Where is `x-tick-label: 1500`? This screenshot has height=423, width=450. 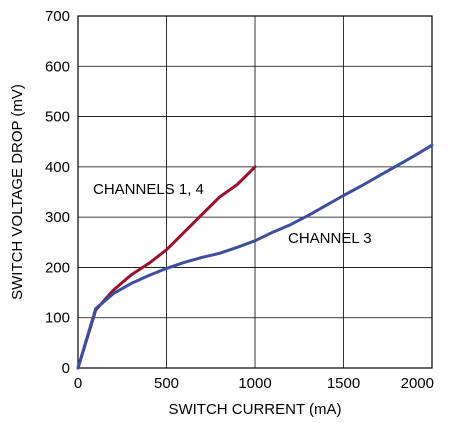
x-tick-label: 1500 is located at coordinates (343, 383).